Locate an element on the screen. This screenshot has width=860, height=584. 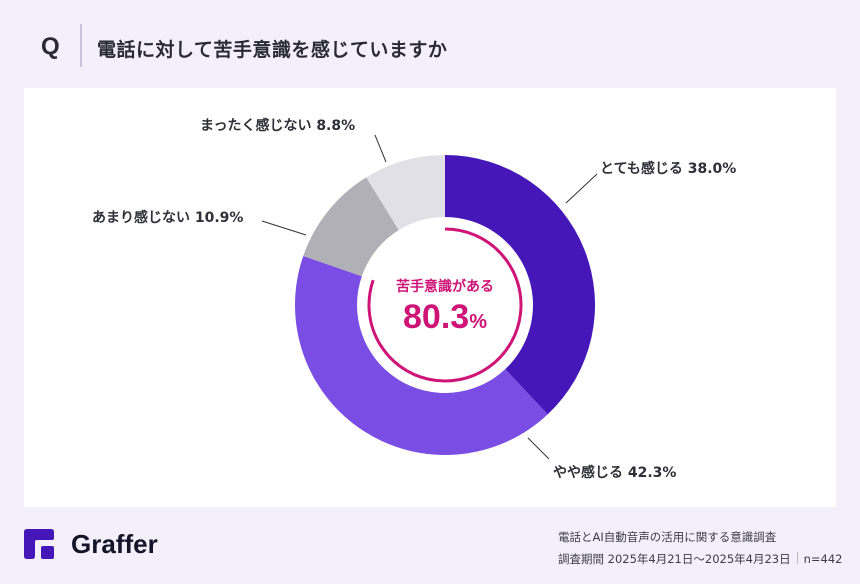
label-very: とても感じる 38.0% is located at coordinates (668, 169).